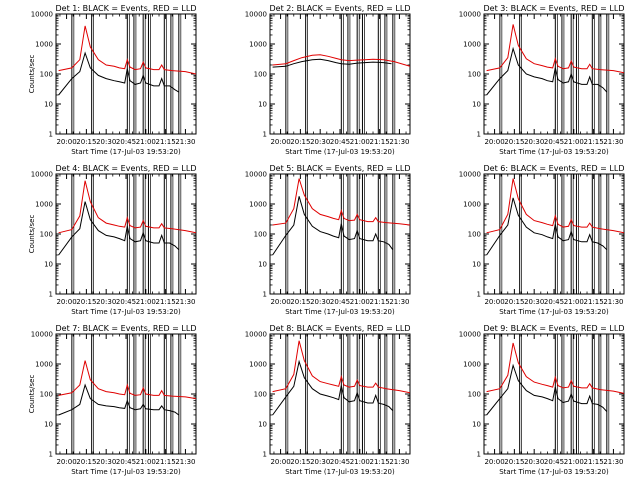 This screenshot has height=480, width=640. Describe the element at coordinates (554, 168) in the screenshot. I see `plot-title: Det 6: BLACK = Events, RED = LLD` at that location.